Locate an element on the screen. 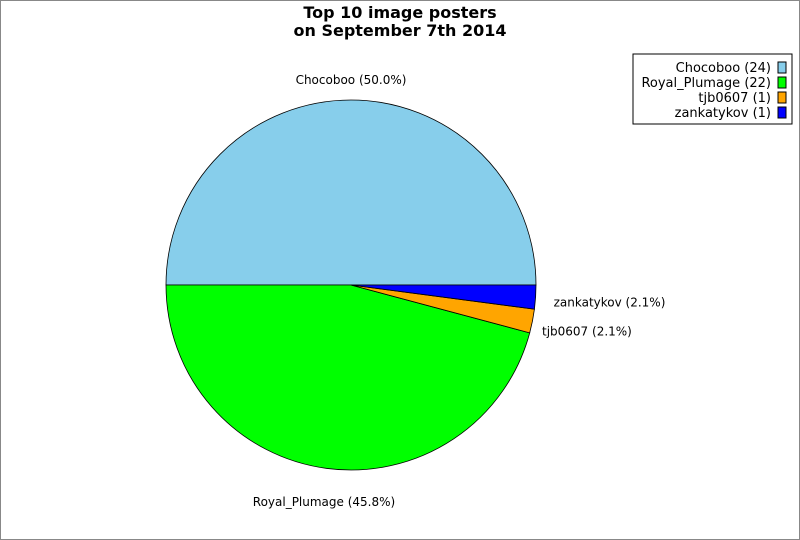  legend-label-chocoboo: Chocoboo (24) is located at coordinates (723, 68).